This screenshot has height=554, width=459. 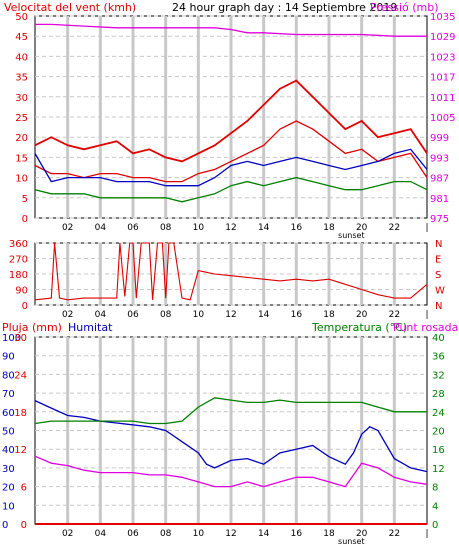 What do you see at coordinates (435, 506) in the screenshot?
I see `temperature-tick-label: 4` at bounding box center [435, 506].